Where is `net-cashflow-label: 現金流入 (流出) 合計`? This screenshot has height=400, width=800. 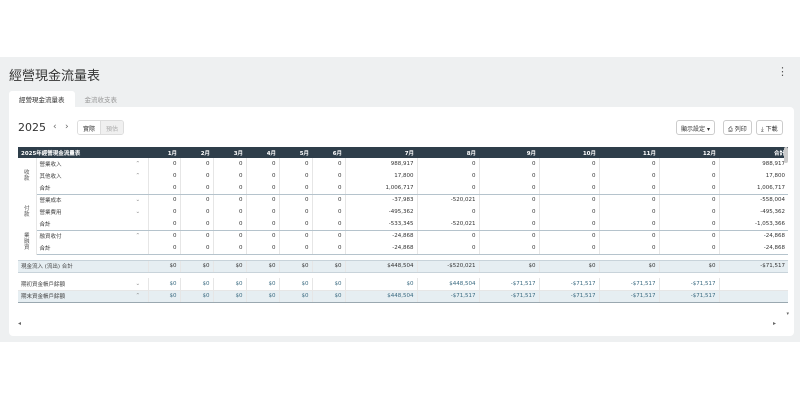
net-cashflow-label: 現金流入 (流出) 合計 is located at coordinates (83, 266).